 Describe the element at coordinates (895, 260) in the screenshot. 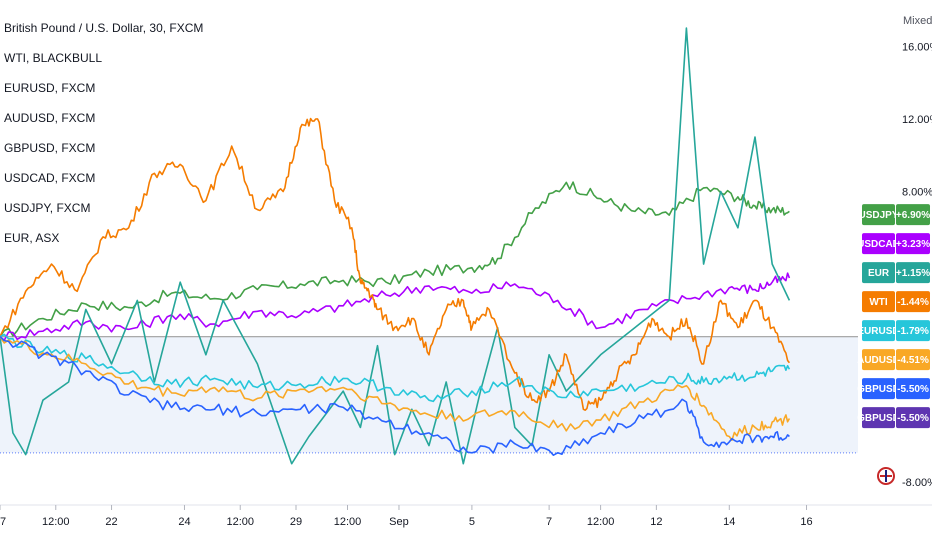

I see `price-scale` at that location.